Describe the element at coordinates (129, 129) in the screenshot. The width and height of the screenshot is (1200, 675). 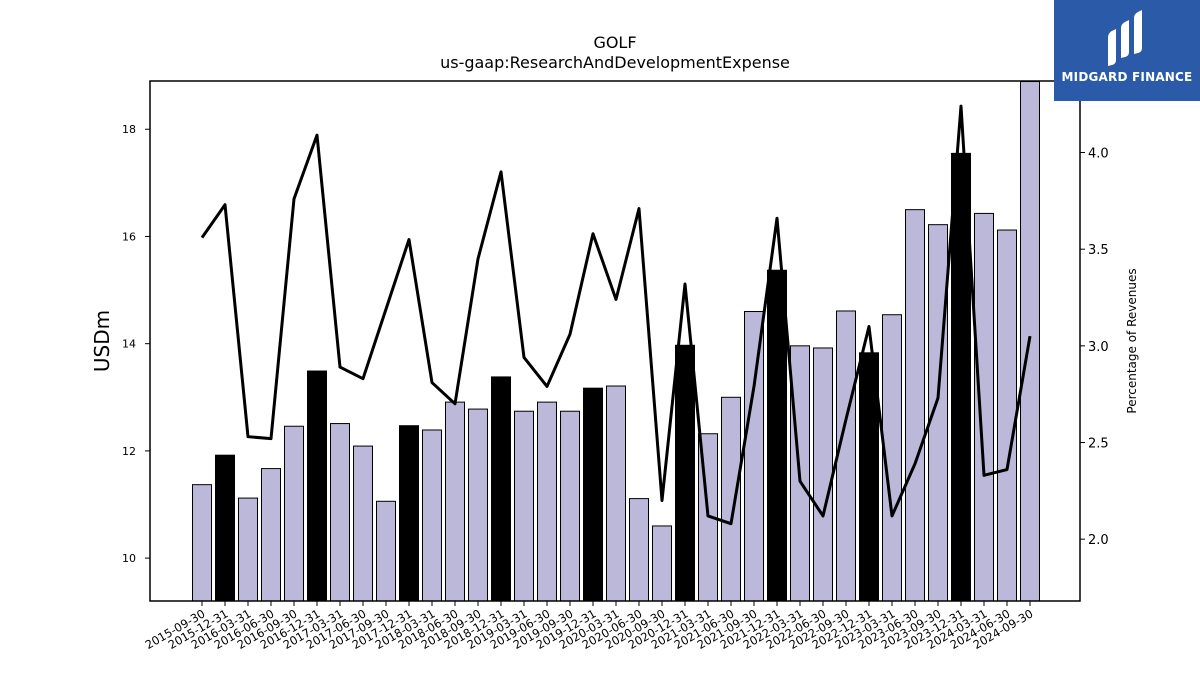
I see `y-tick-label: 18` at that location.